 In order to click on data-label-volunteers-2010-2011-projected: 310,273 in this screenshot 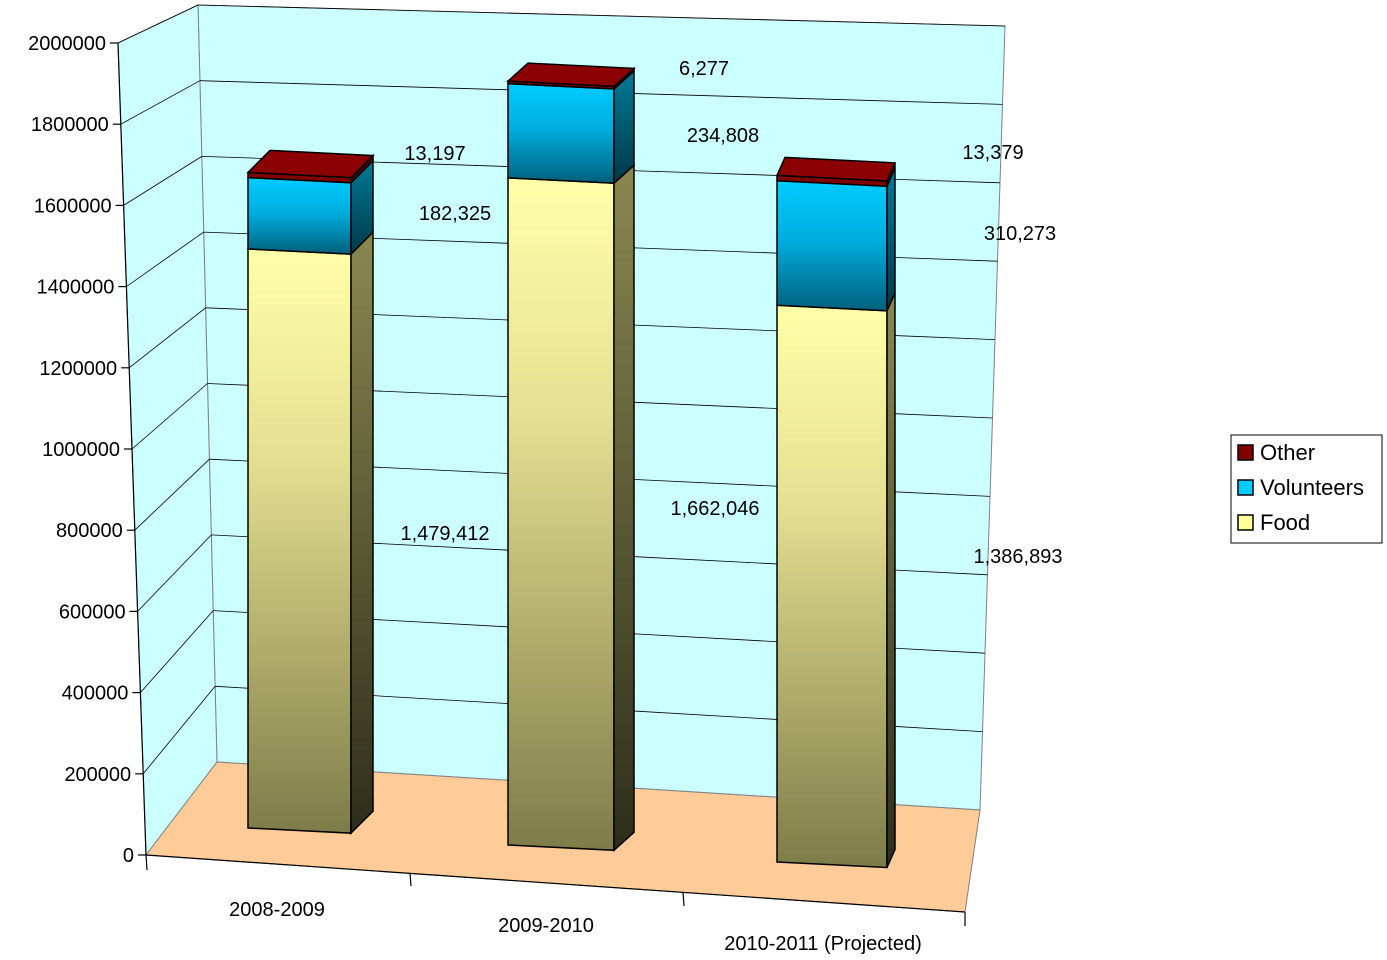, I will do `click(1020, 234)`.